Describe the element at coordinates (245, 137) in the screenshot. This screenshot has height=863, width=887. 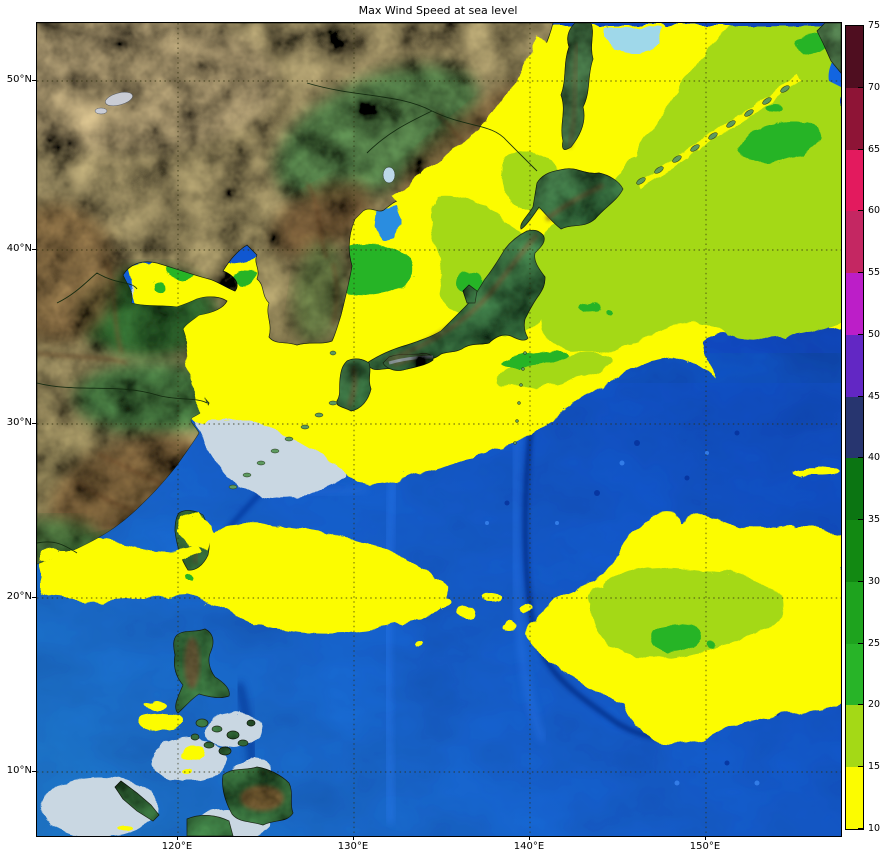
I see `lakes` at that location.